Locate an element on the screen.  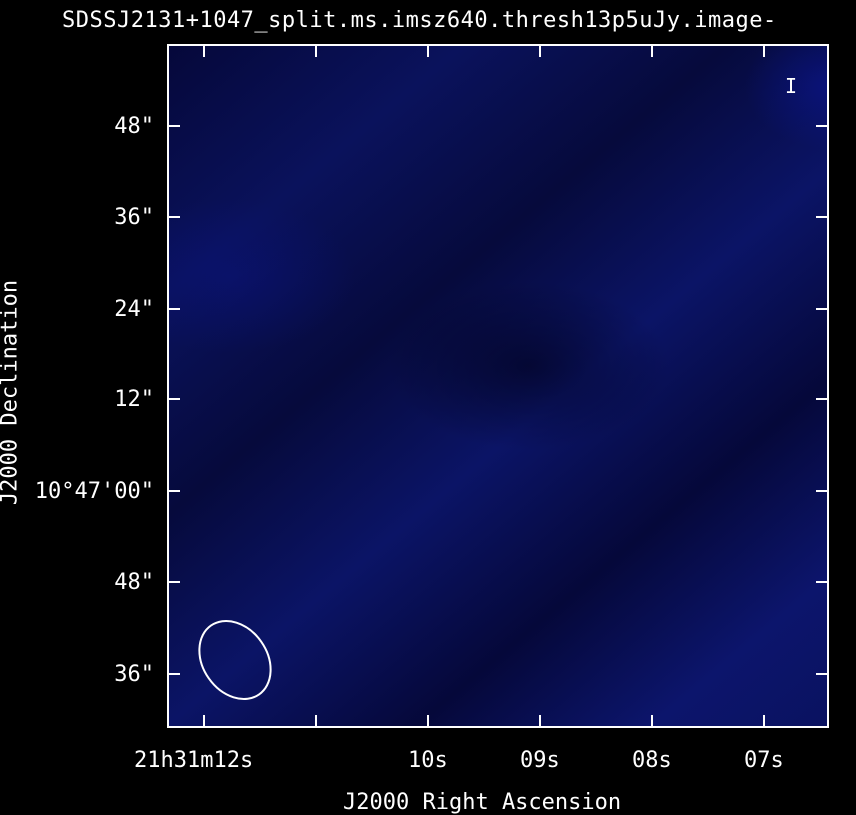
y-tick-label: 24" is located at coordinates (134, 309).